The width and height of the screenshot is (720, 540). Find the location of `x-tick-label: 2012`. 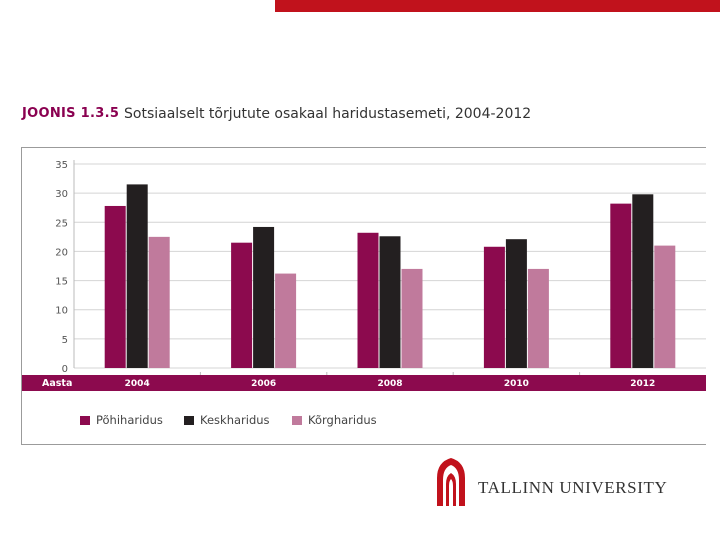

x-tick-label: 2012 is located at coordinates (642, 384).